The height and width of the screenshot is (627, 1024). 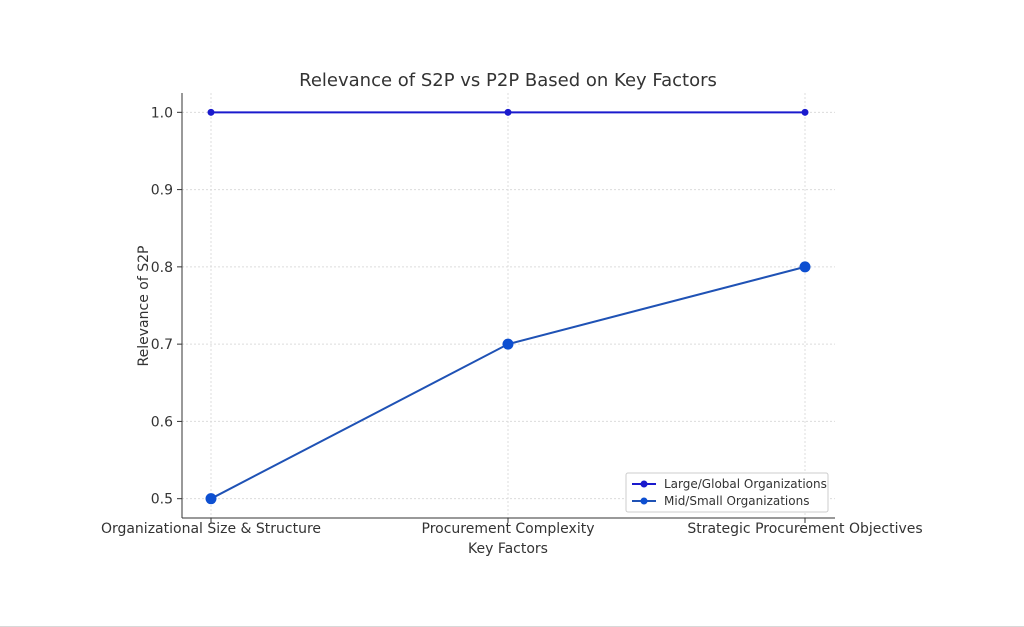 What do you see at coordinates (736, 501) in the screenshot?
I see `legend-label: Mid/Small Organizations` at bounding box center [736, 501].